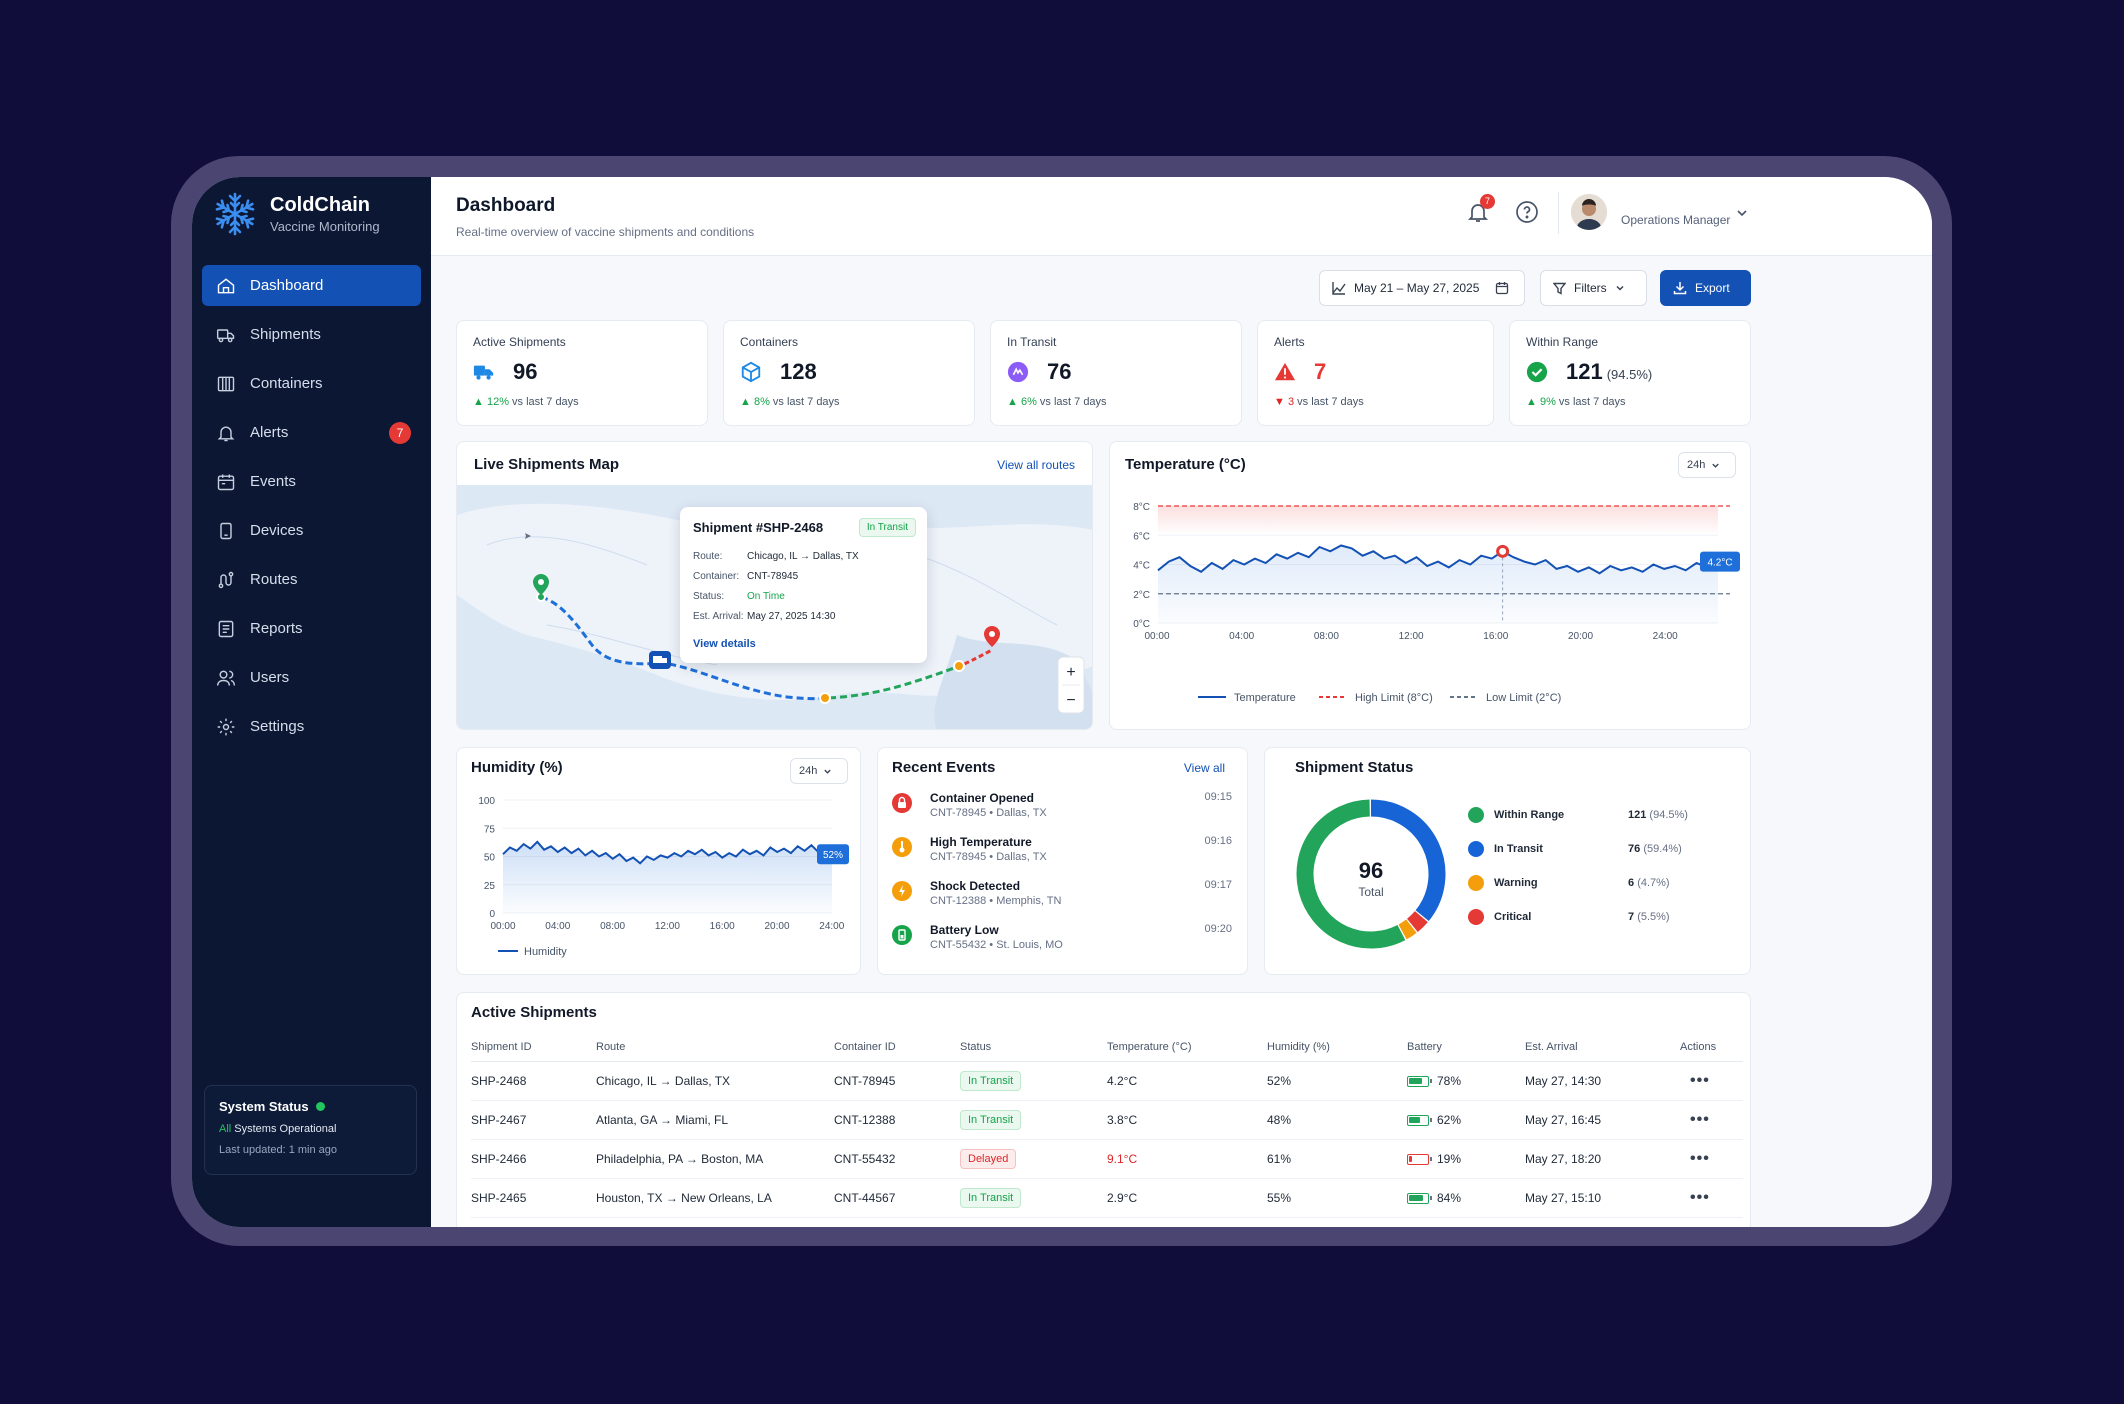  What do you see at coordinates (311, 432) in the screenshot?
I see `sidebar-item-alerts: Alerts 7` at bounding box center [311, 432].